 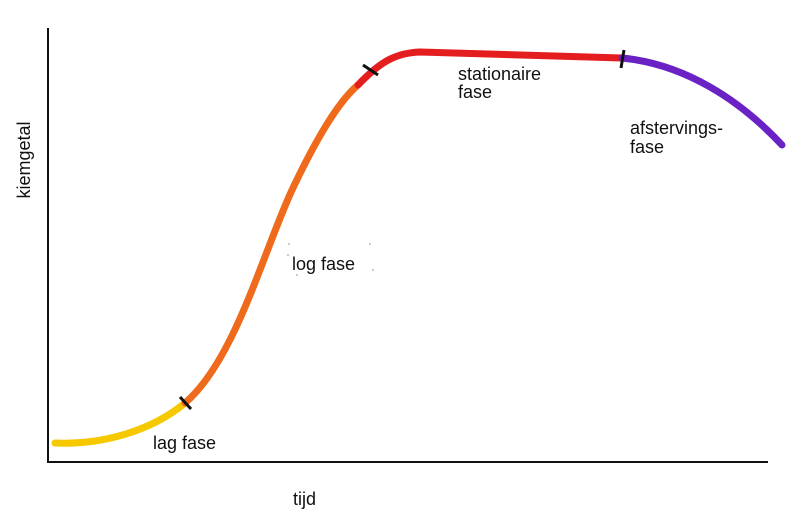 What do you see at coordinates (304, 499) in the screenshot?
I see `x-axis-label: tijd` at bounding box center [304, 499].